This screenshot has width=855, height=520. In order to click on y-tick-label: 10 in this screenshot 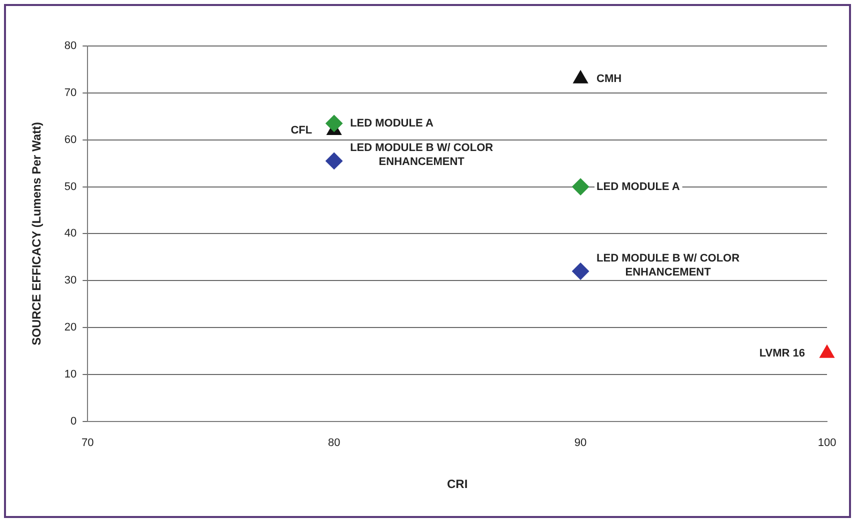, I will do `click(70, 374)`.